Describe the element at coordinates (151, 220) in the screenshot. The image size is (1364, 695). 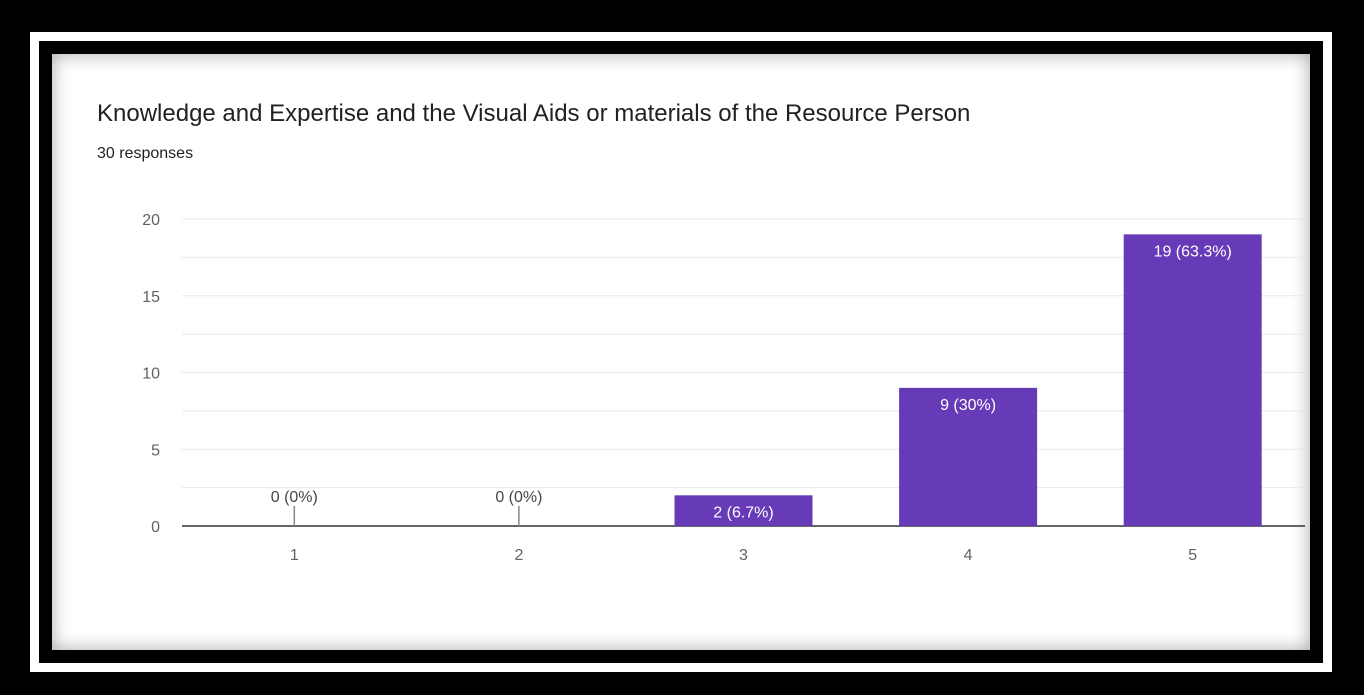
I see `y-tick-label: 20` at that location.